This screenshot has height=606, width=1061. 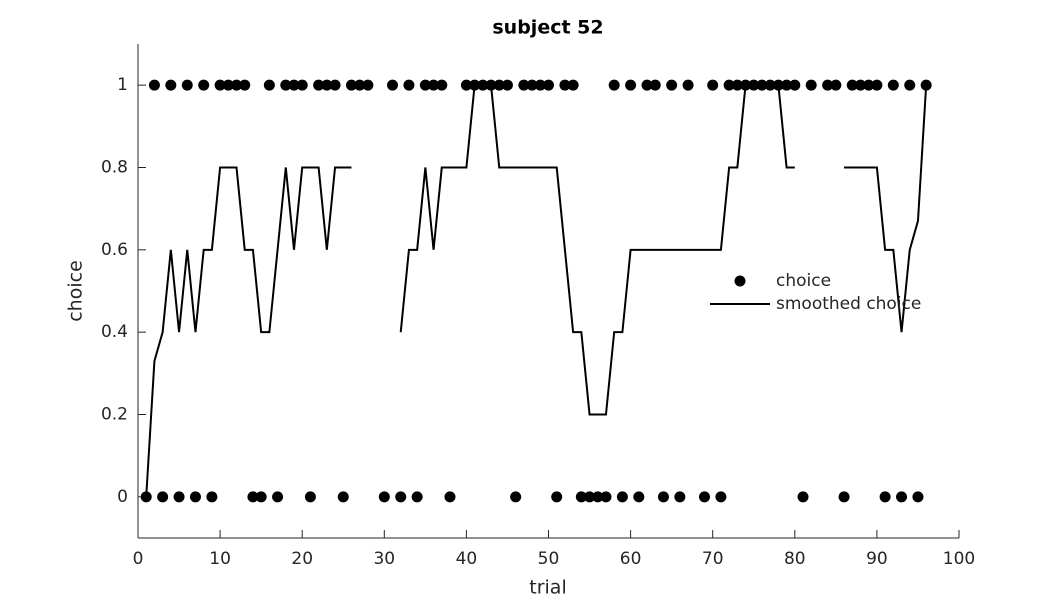 What do you see at coordinates (713, 559) in the screenshot?
I see `x-tick-label: 70` at bounding box center [713, 559].